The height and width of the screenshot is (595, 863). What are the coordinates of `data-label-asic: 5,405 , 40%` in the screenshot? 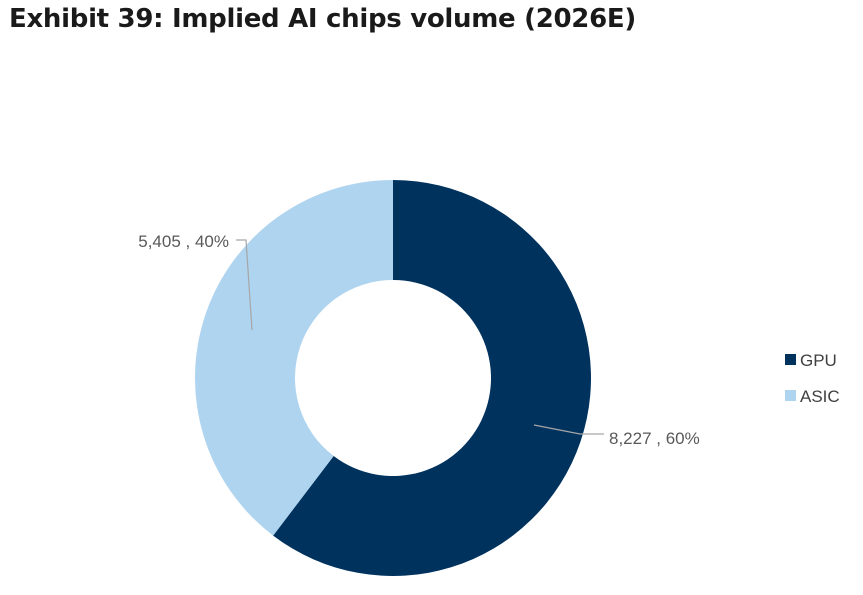 It's located at (183, 241).